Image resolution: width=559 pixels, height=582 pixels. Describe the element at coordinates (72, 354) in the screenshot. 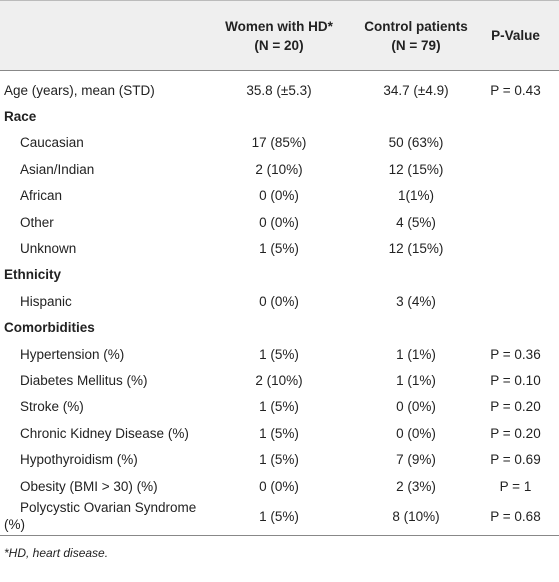

I see `row-label: Hypertension (%)` at that location.